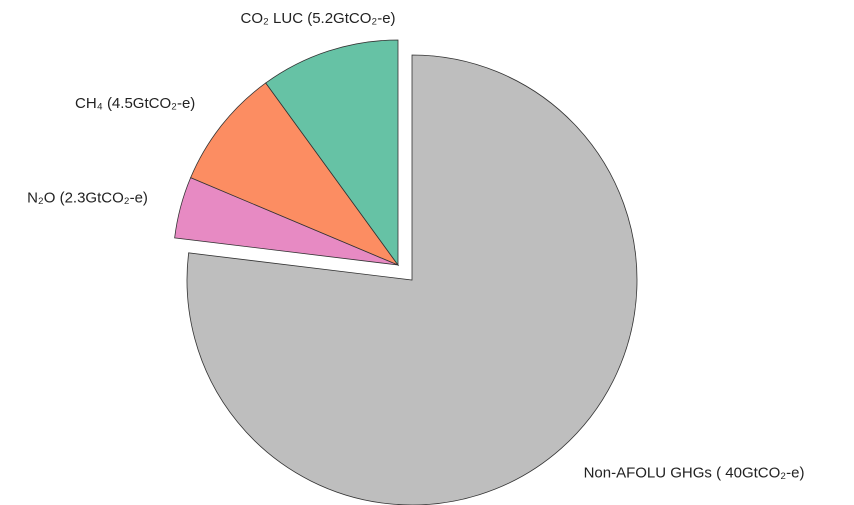  Describe the element at coordinates (318, 18) in the screenshot. I see `slice-label: CO₂ LUC (5.2GtCO₂-e)` at that location.